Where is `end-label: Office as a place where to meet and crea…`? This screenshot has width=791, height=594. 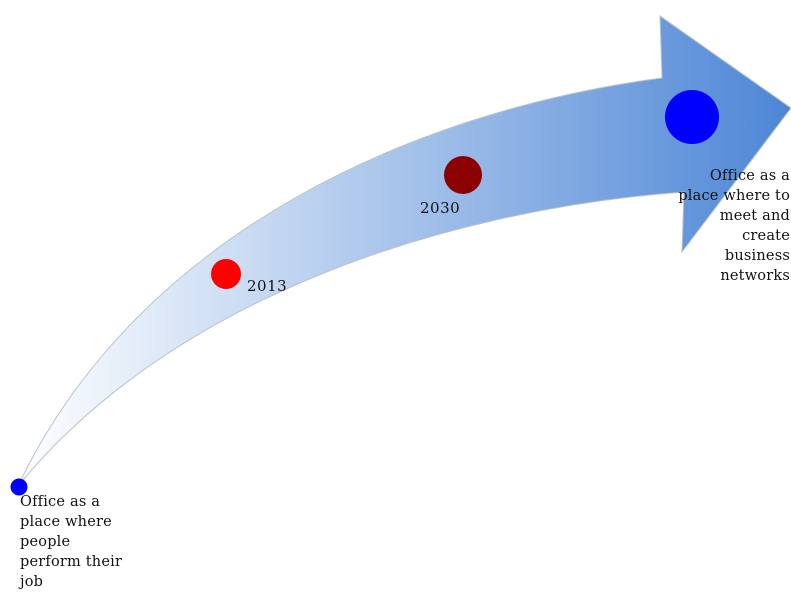
end-label: Office as a place where to meet and crea… is located at coordinates (734, 226).